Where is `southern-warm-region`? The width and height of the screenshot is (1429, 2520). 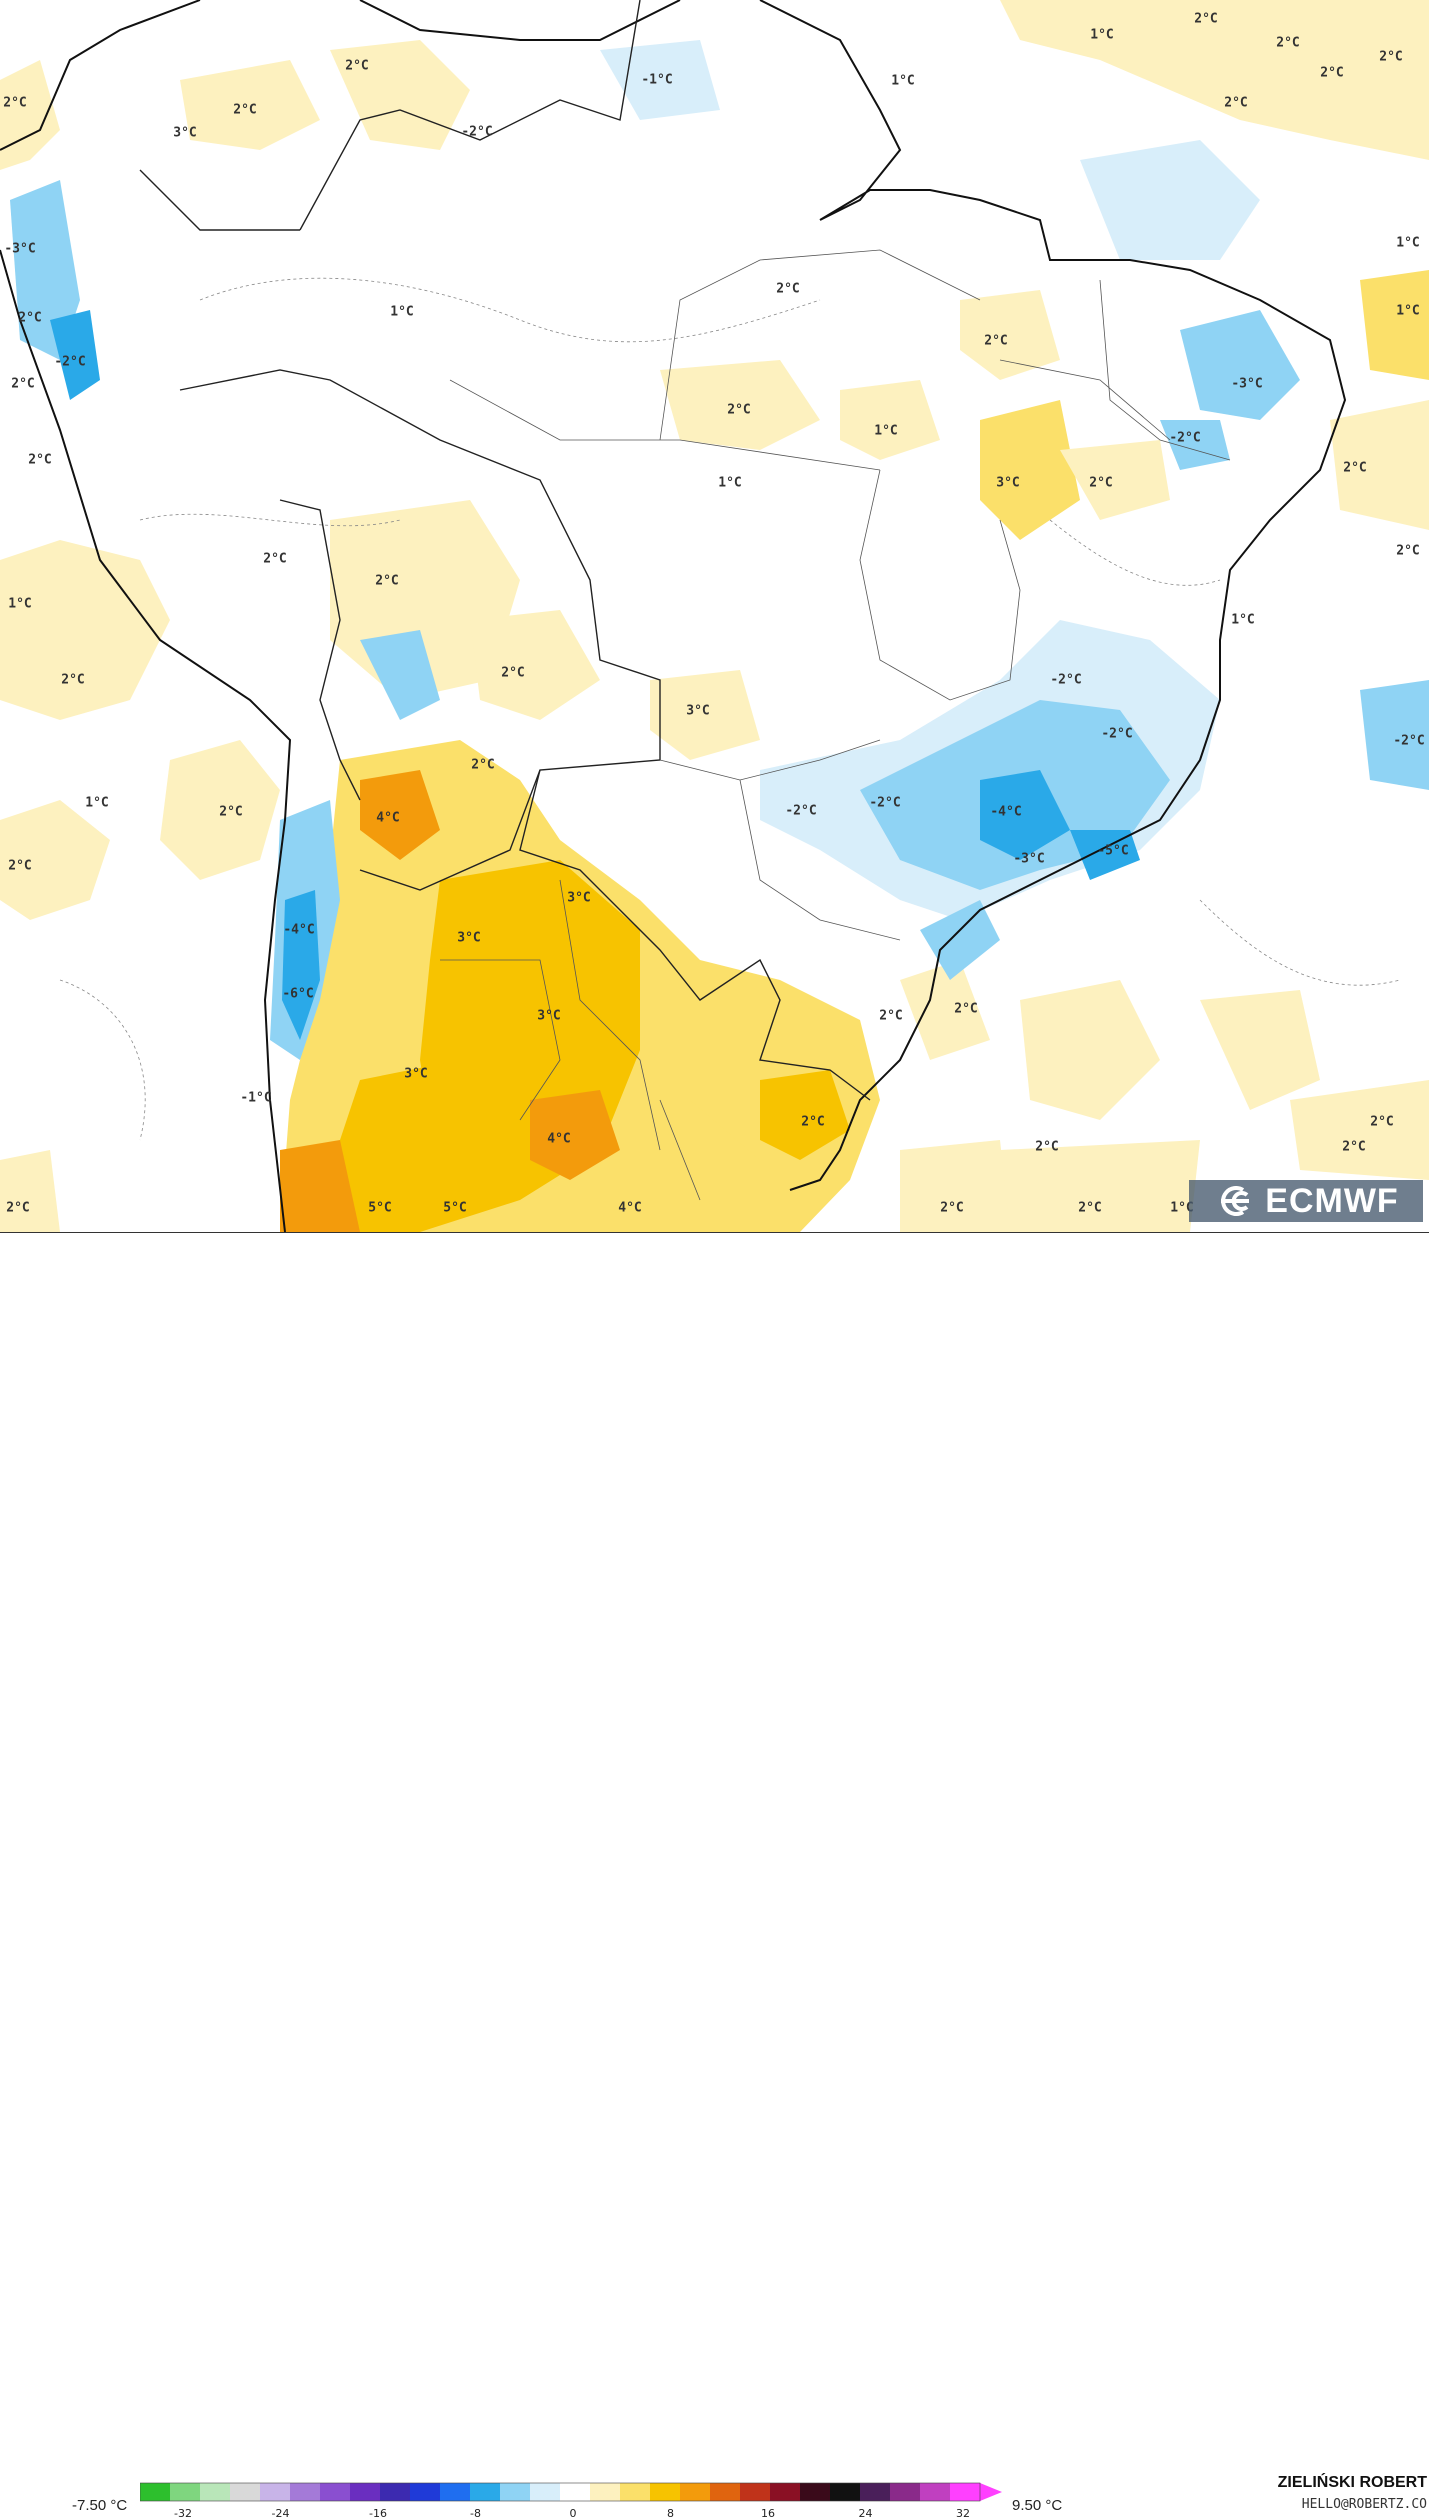 southern-warm-region is located at coordinates (580, 986).